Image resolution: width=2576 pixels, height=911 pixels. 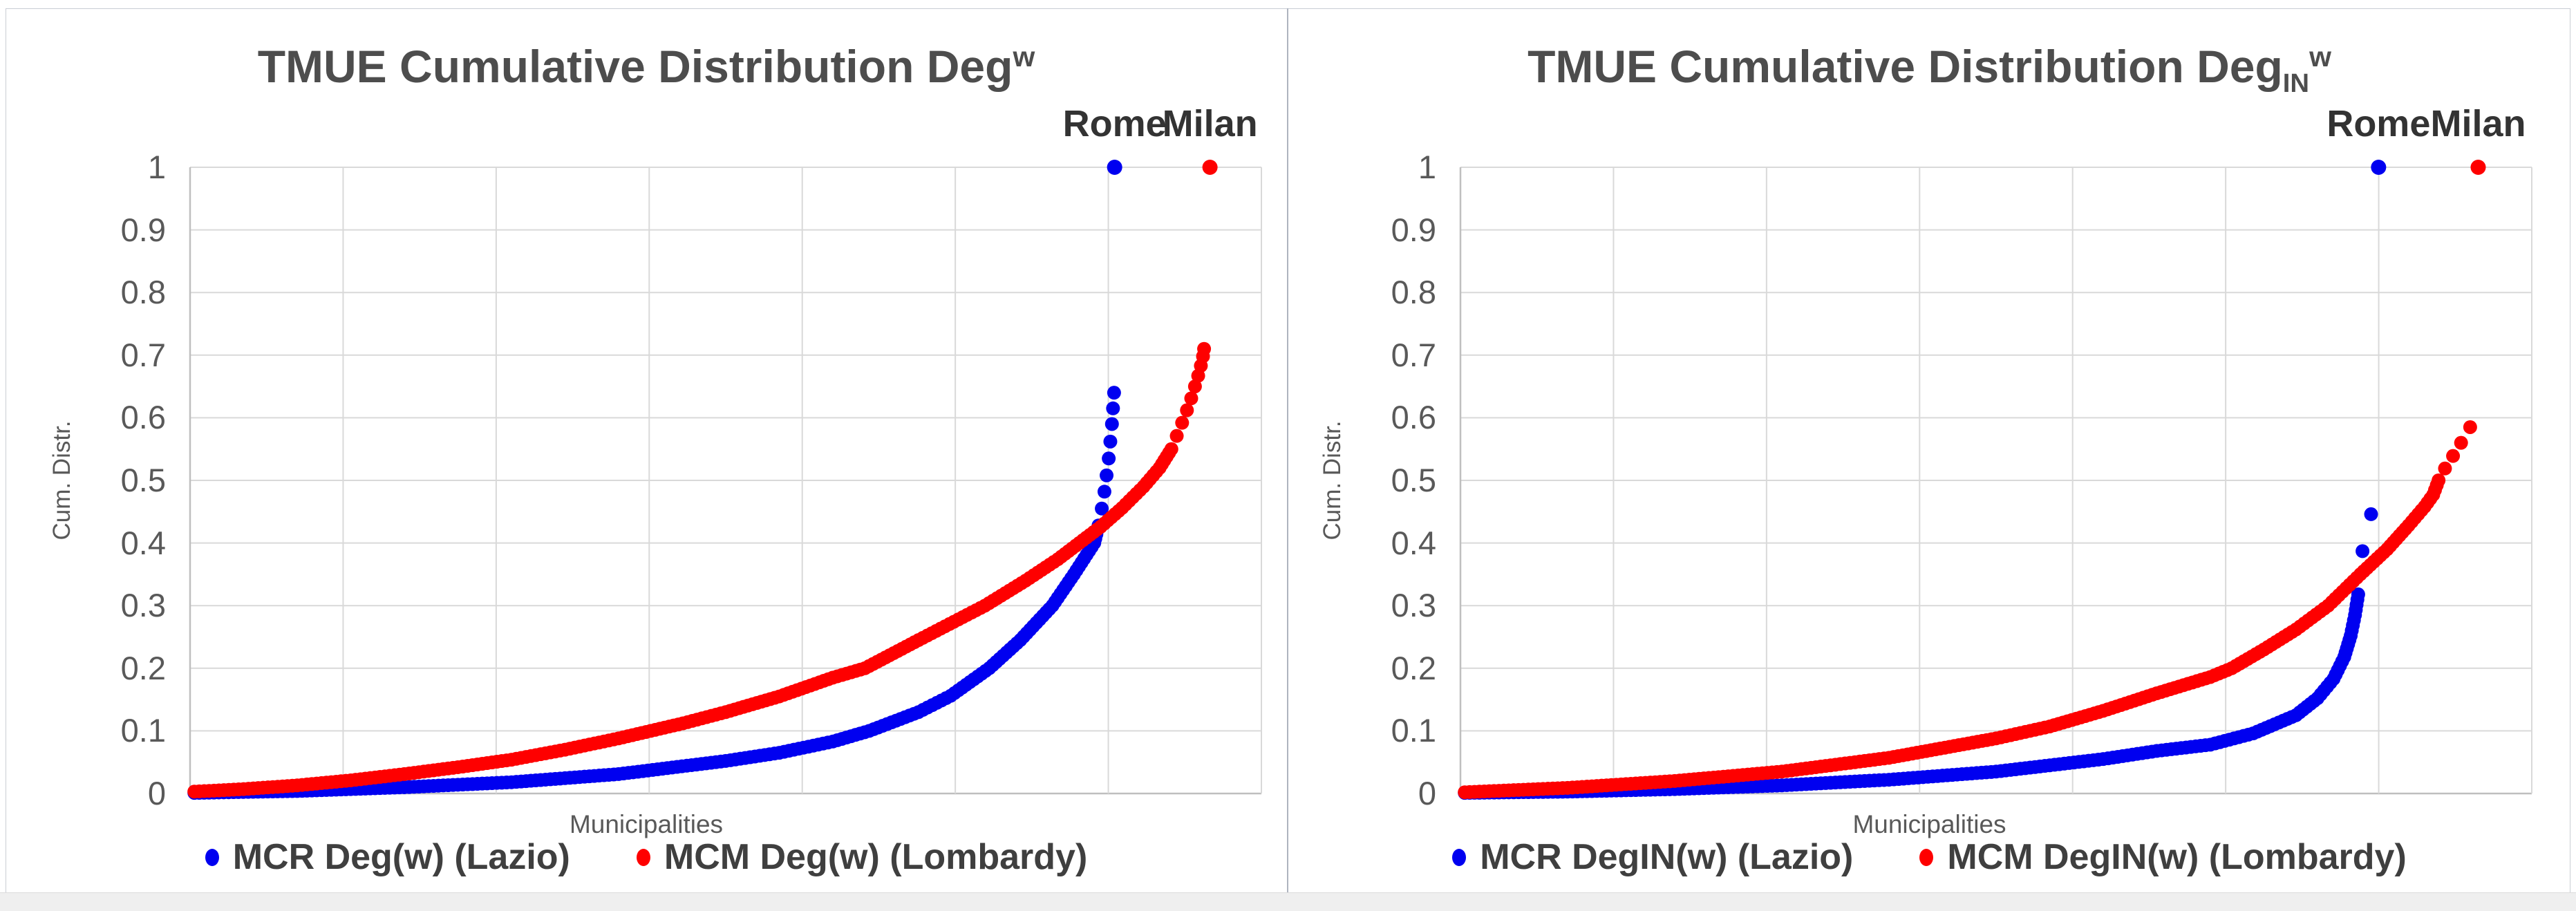 I want to click on legend-item-lombardy: MCM DegIN(w) (Lombardy), so click(x=2163, y=857).